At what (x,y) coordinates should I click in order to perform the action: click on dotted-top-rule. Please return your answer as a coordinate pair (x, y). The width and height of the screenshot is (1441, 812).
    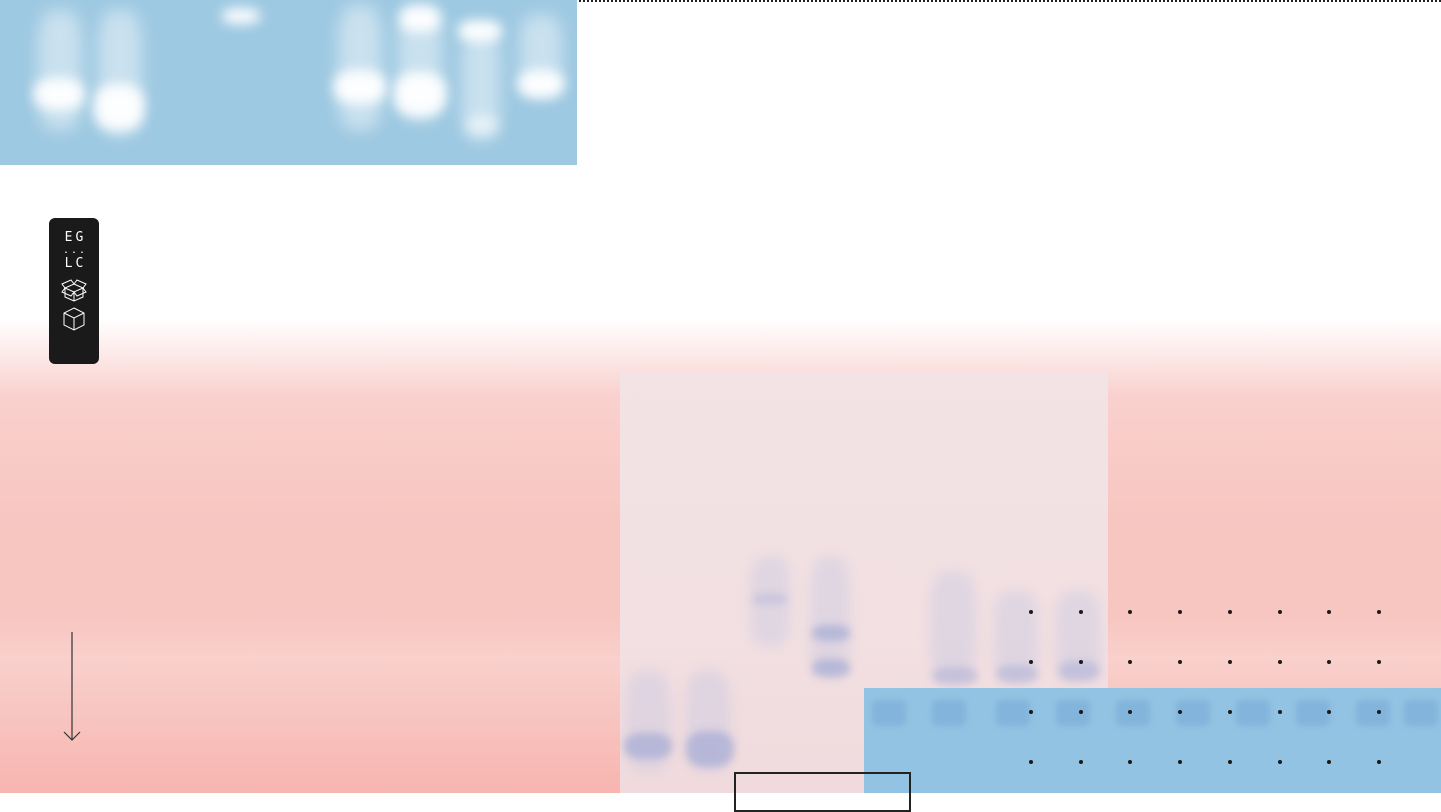
    Looking at the image, I should click on (720, 1).